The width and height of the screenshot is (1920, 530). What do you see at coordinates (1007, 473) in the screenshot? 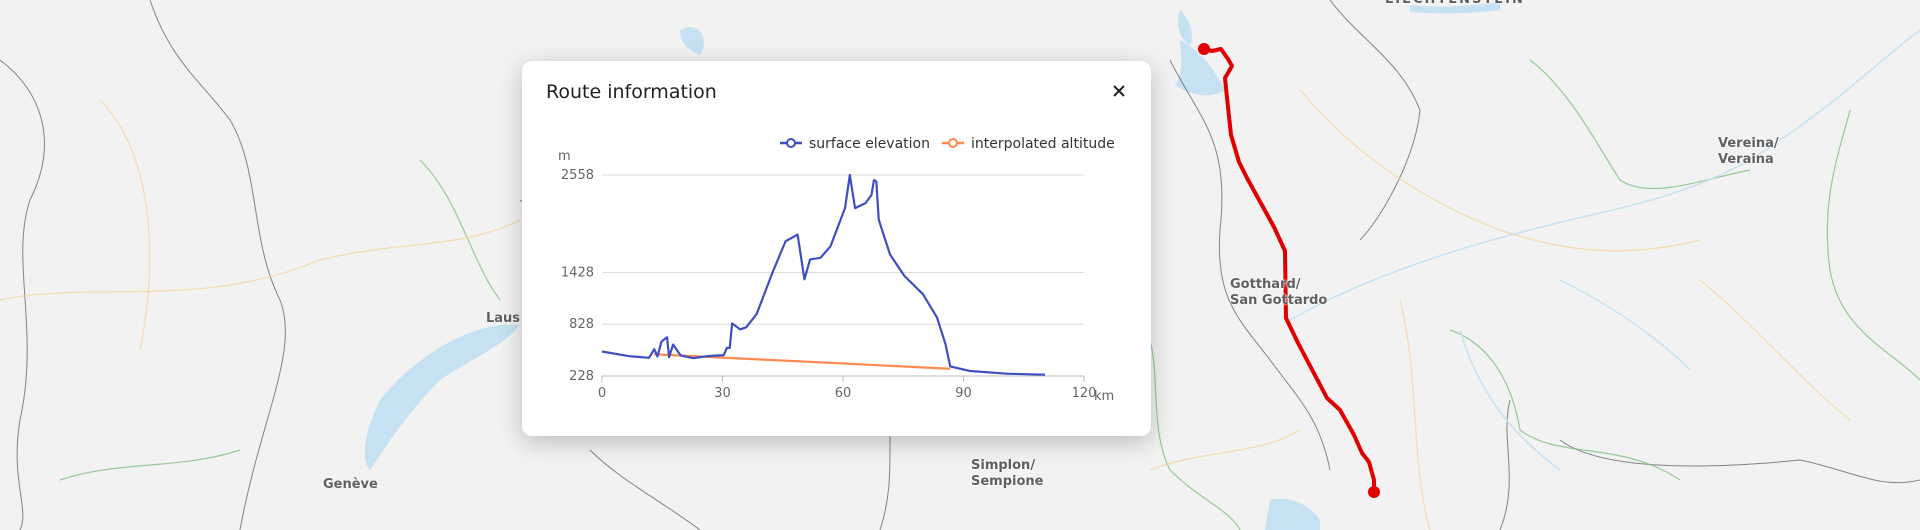
I see `map-label-simplon: Simplon/ Sempione` at bounding box center [1007, 473].